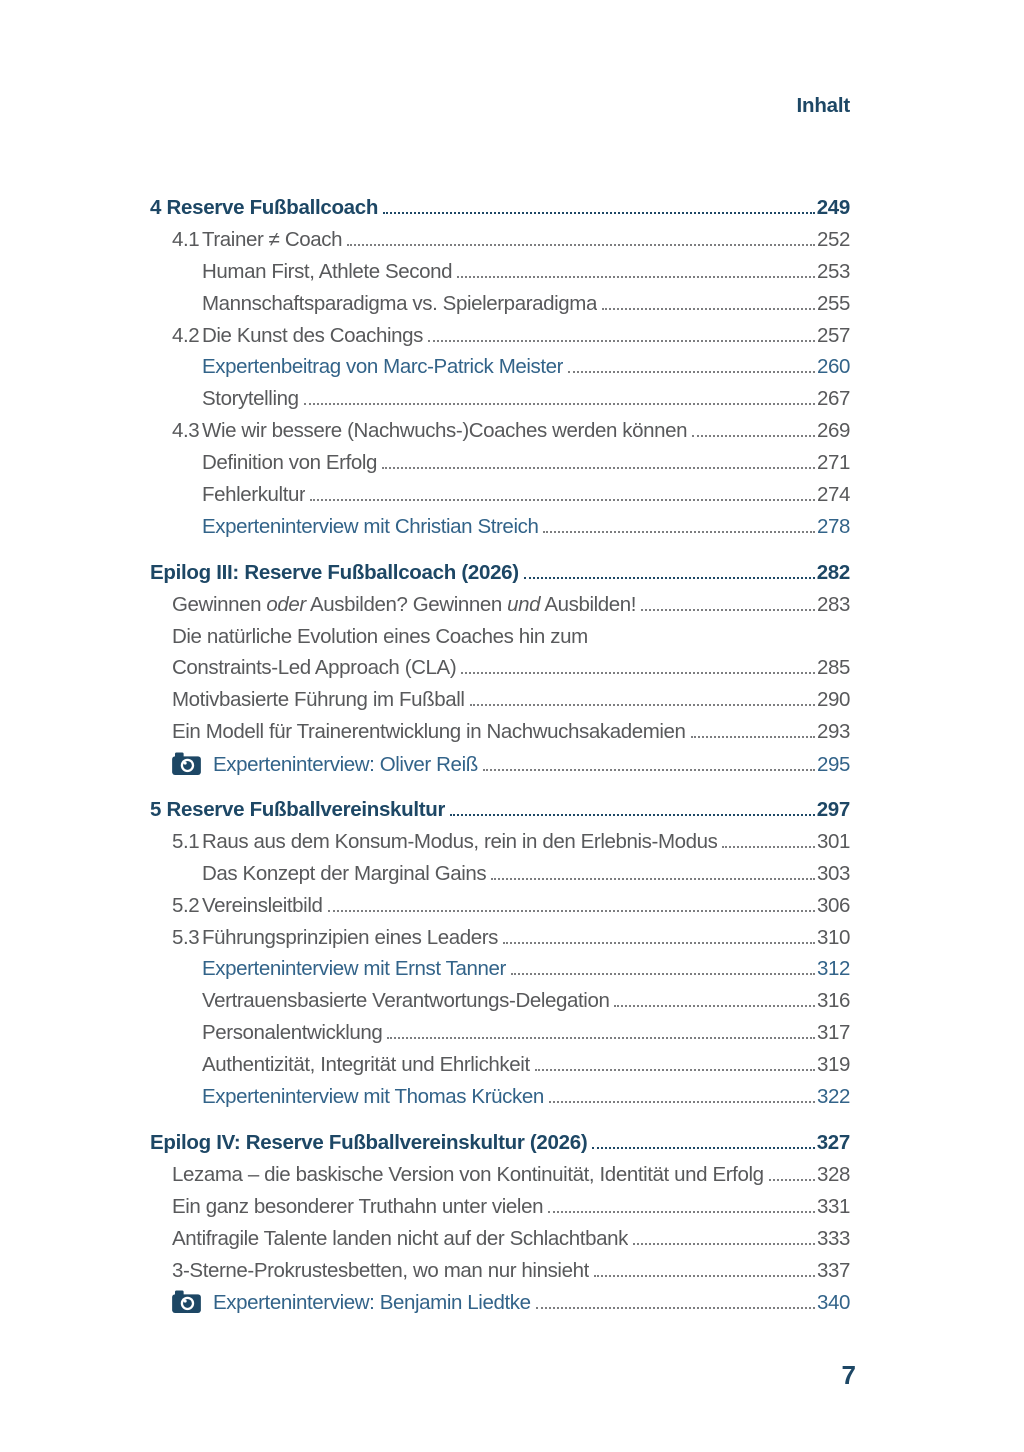 The height and width of the screenshot is (1452, 1024). What do you see at coordinates (588, 604) in the screenshot?
I see `entry-title-fragment: Ausbilden!` at bounding box center [588, 604].